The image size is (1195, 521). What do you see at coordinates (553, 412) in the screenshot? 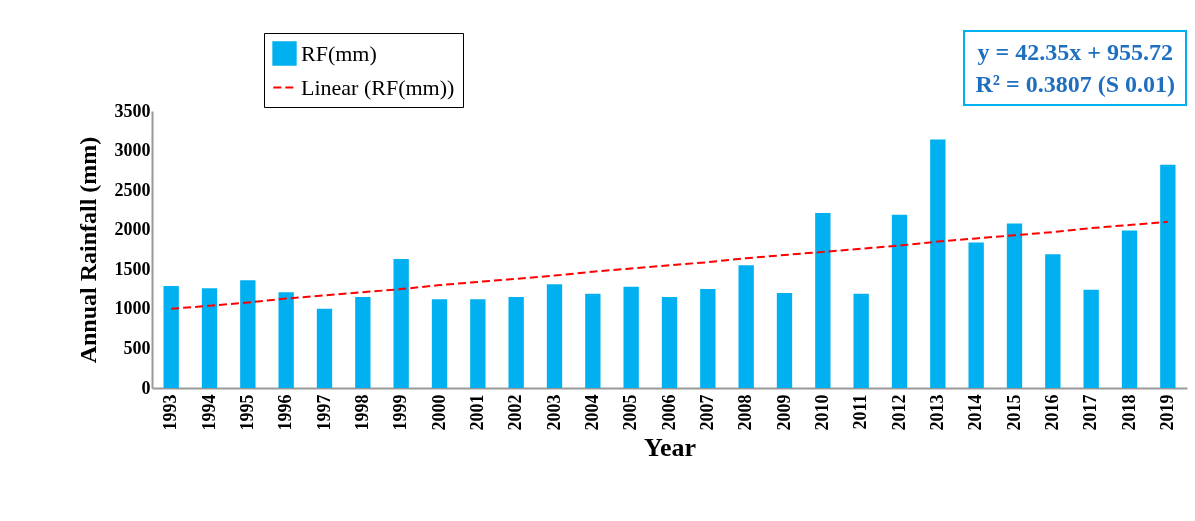
I see `x-tick-label: 2003` at bounding box center [553, 412].